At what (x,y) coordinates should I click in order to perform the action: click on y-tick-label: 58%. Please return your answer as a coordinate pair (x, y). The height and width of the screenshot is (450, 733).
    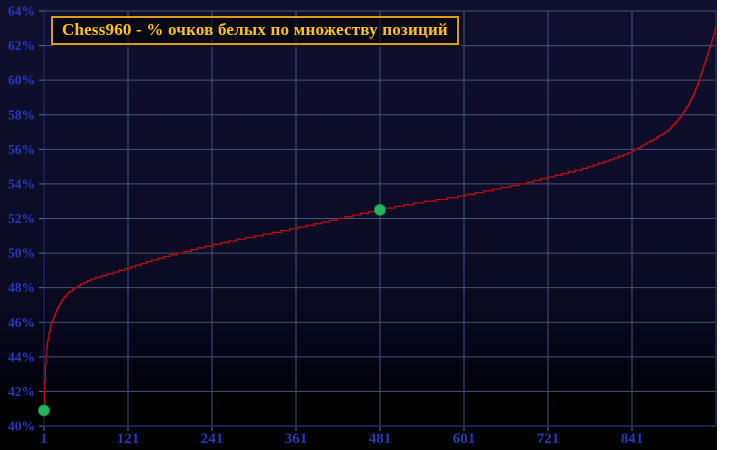
    Looking at the image, I should click on (21, 114).